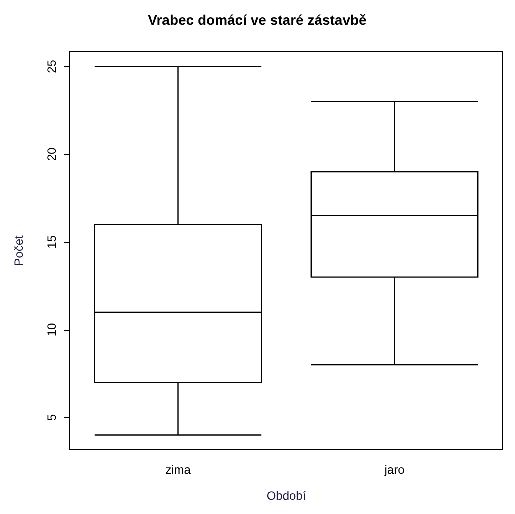  What do you see at coordinates (286, 496) in the screenshot?
I see `x-axis-title: Období` at bounding box center [286, 496].